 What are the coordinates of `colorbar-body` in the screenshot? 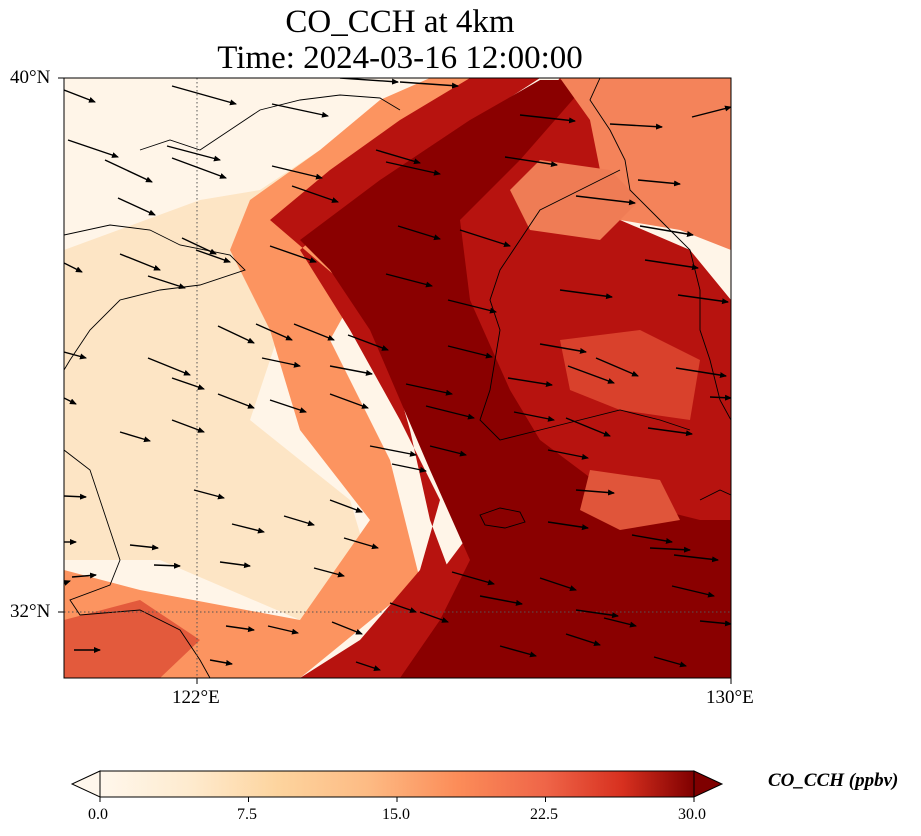 It's located at (397, 784).